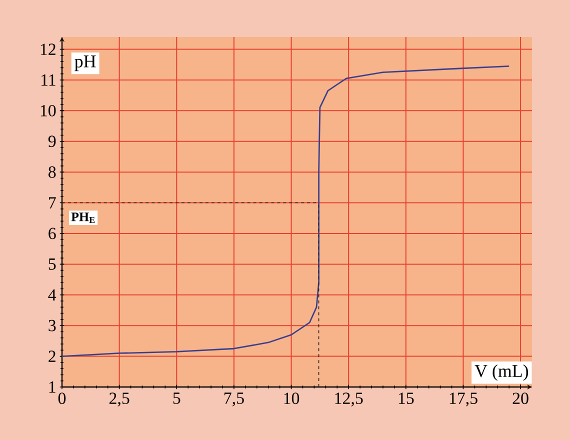 The image size is (570, 440). Describe the element at coordinates (52, 356) in the screenshot. I see `y-tick-label: 2` at that location.